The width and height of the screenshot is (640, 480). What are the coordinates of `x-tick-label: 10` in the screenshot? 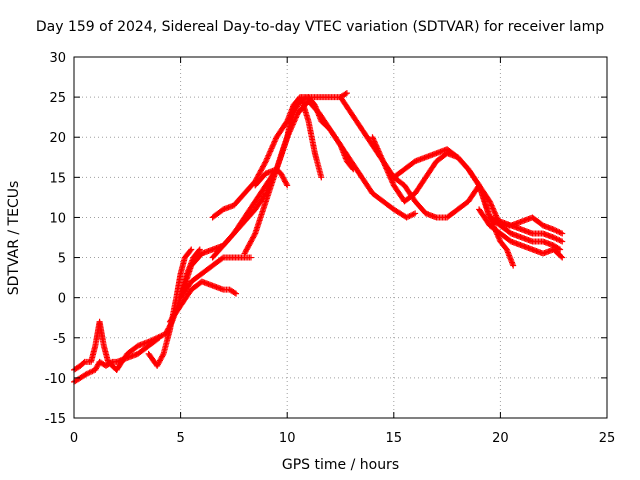 It's located at (287, 438).